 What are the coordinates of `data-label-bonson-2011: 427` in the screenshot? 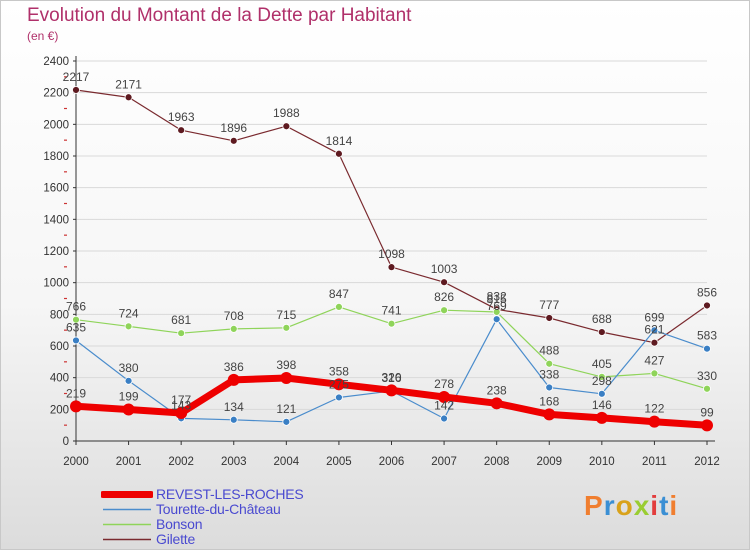 It's located at (654, 360).